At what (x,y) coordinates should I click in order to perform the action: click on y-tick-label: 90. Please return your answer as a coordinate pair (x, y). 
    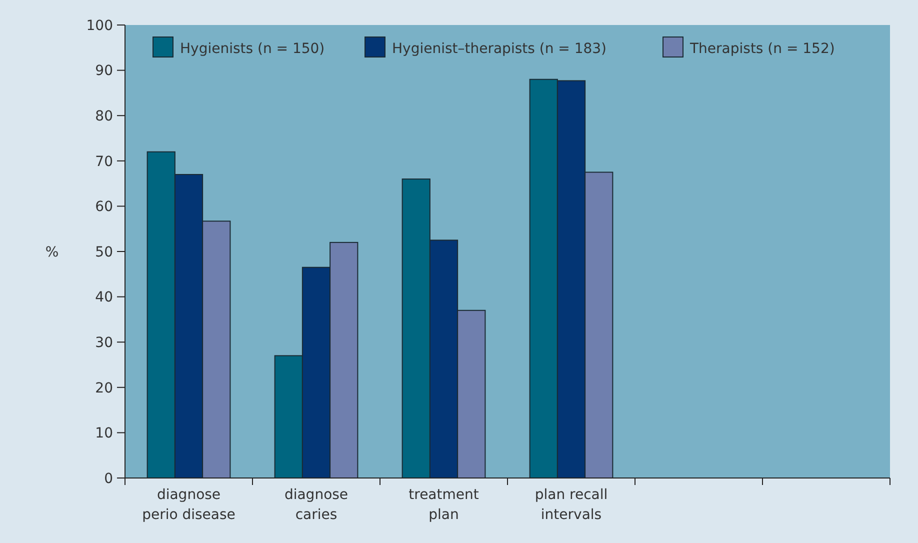
    Looking at the image, I should click on (104, 71).